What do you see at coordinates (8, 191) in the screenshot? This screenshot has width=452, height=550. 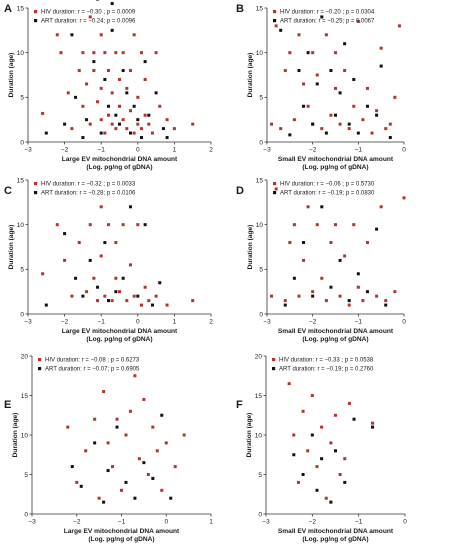 I see `panel-letter: C` at bounding box center [8, 191].